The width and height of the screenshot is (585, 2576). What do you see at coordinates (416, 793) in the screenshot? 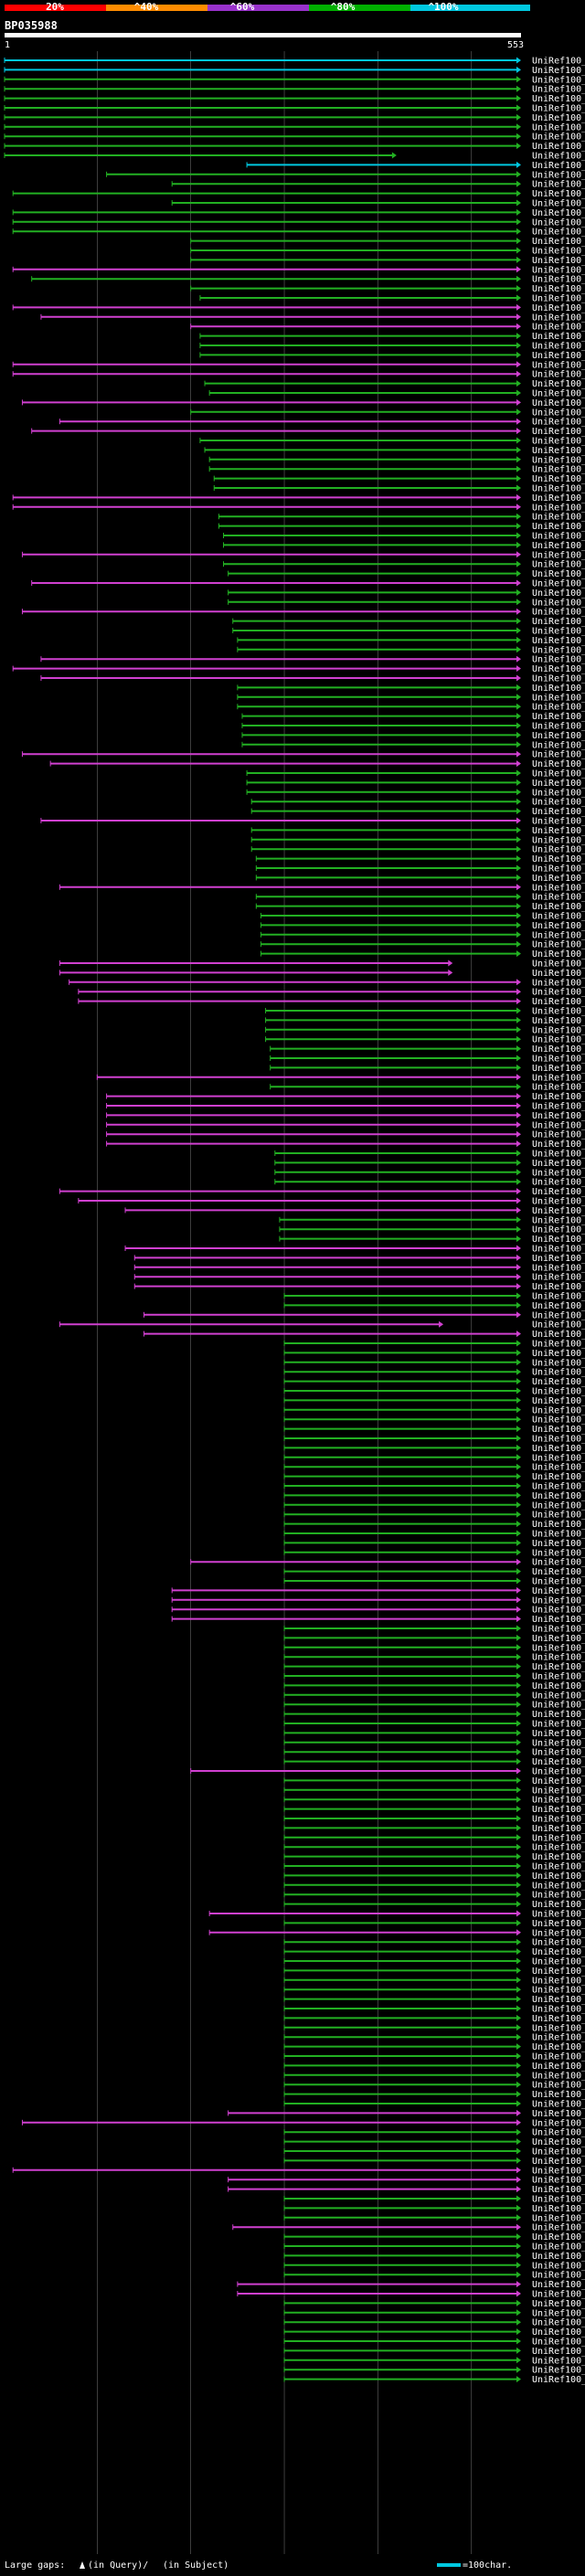
I see `hit-row: UniRef100_A9TL02` at bounding box center [416, 793].